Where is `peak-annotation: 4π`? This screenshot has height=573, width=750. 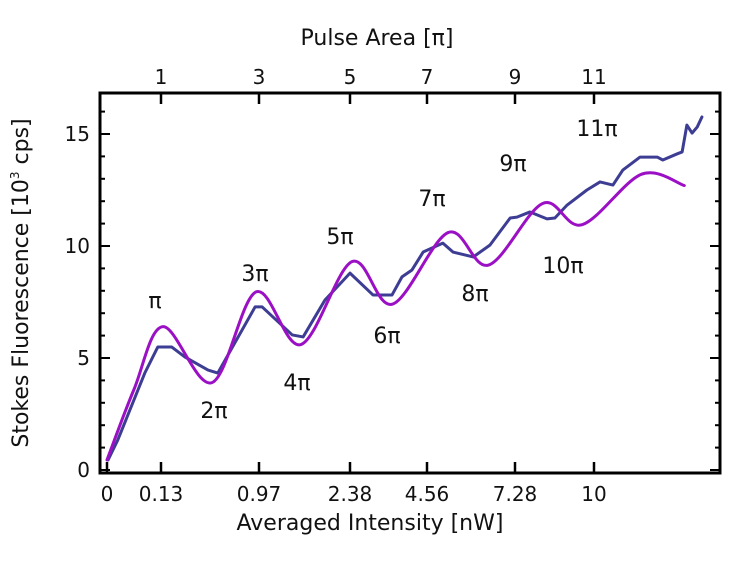 peak-annotation: 4π is located at coordinates (296, 383).